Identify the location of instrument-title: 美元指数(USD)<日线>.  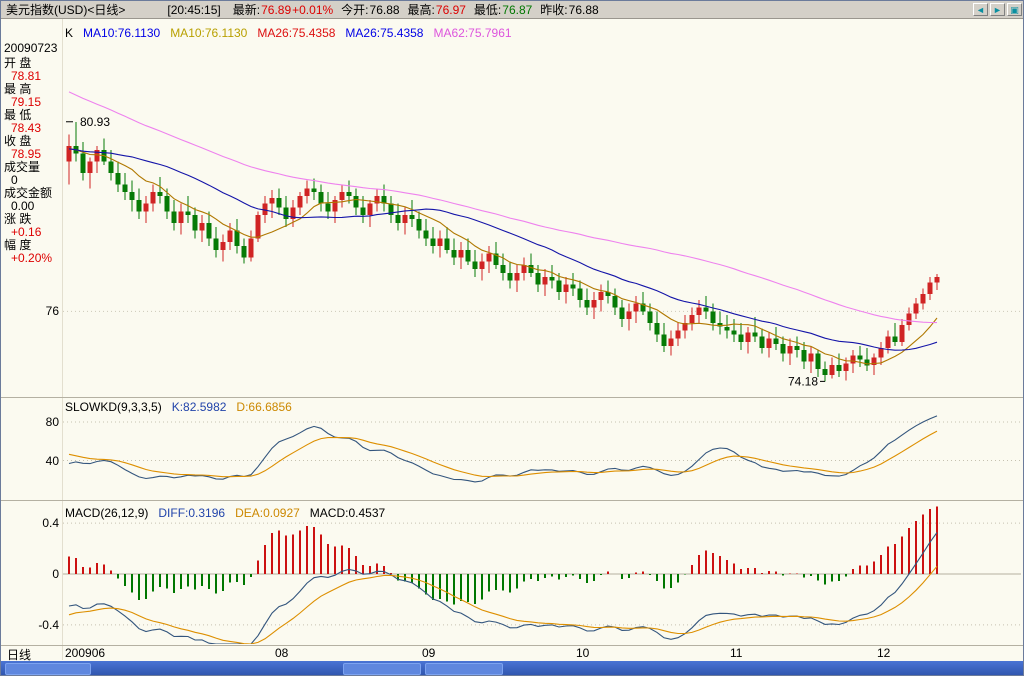
(66, 10).